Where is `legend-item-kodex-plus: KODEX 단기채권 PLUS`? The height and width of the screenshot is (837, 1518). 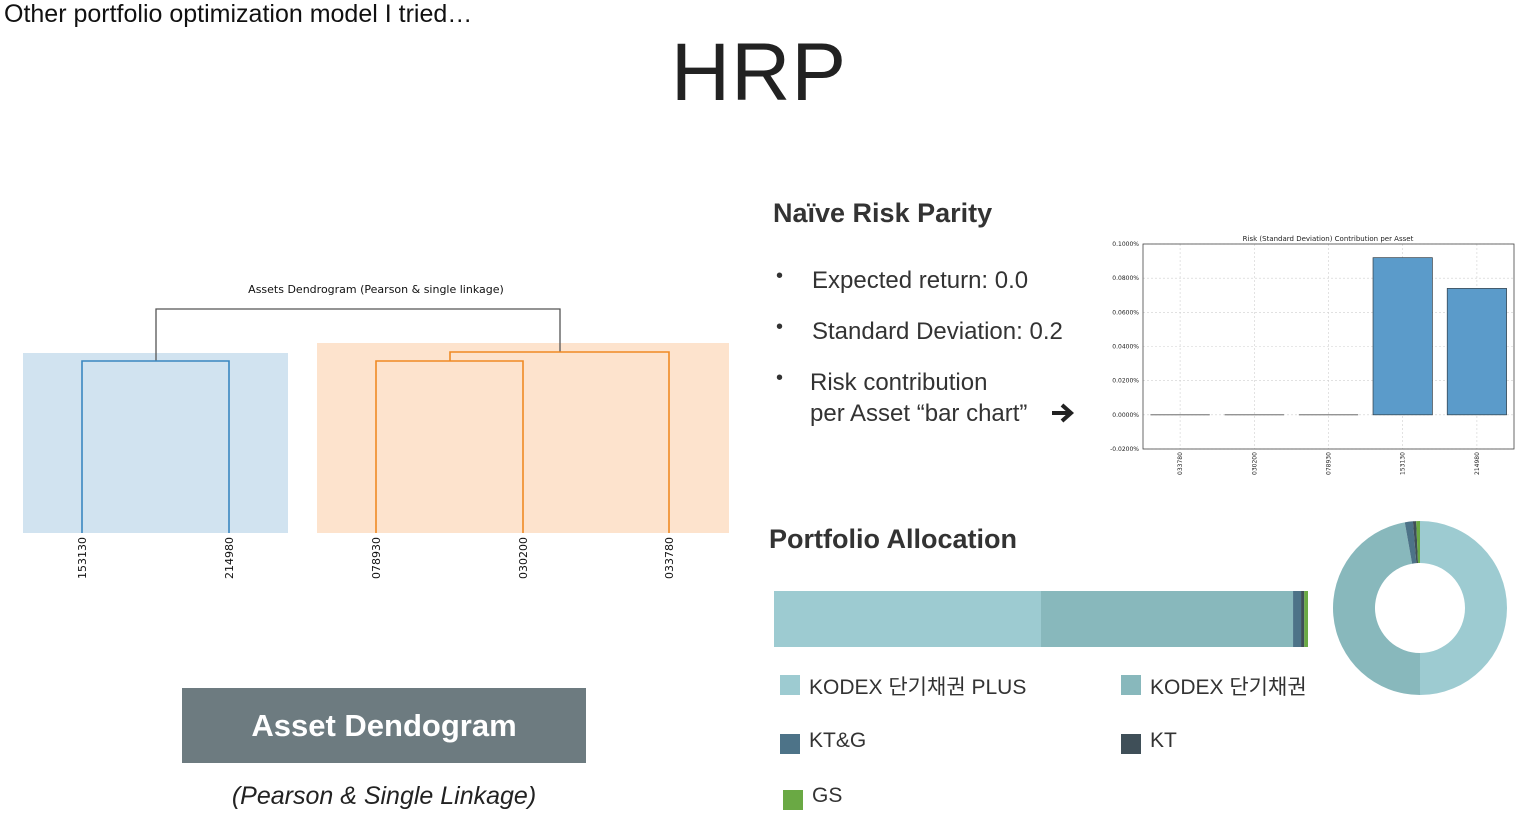
legend-item-kodex-plus: KODEX 단기채권 PLUS is located at coordinates (930, 685).